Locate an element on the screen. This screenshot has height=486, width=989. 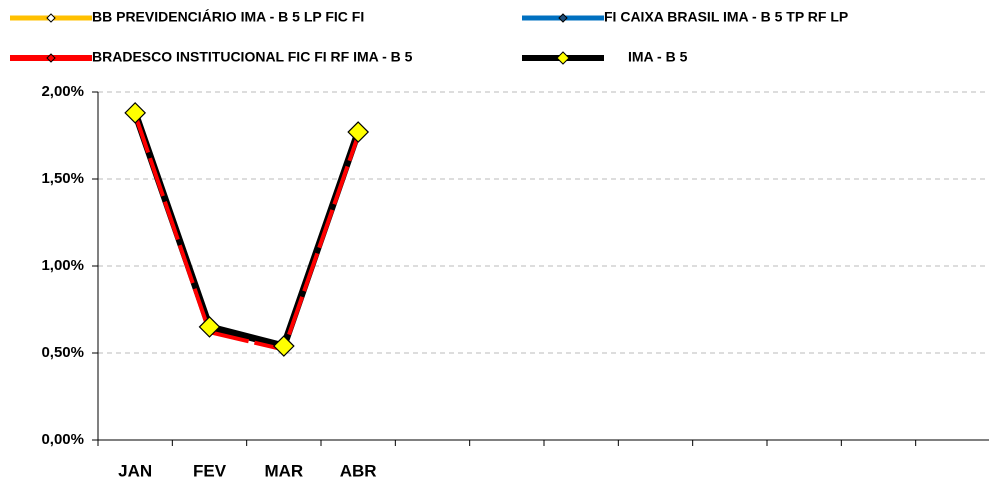
legend-label: IMA - B 5 is located at coordinates (658, 57).